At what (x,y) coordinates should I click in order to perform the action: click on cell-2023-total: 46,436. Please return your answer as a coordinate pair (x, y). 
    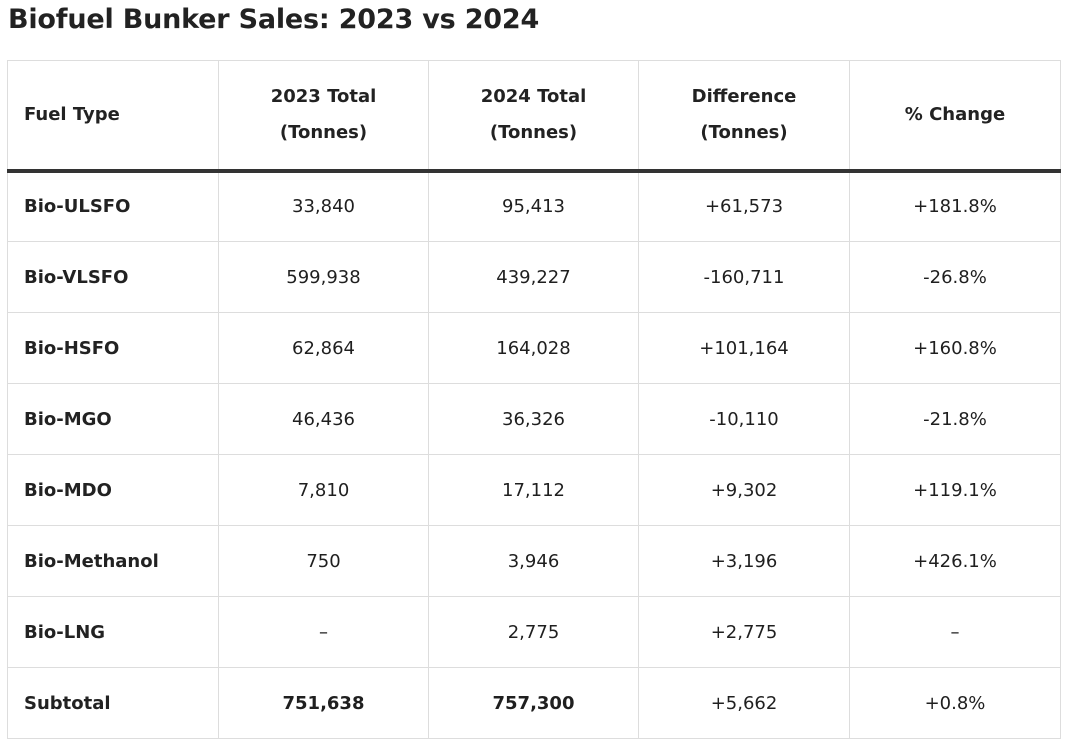
    Looking at the image, I should click on (323, 419).